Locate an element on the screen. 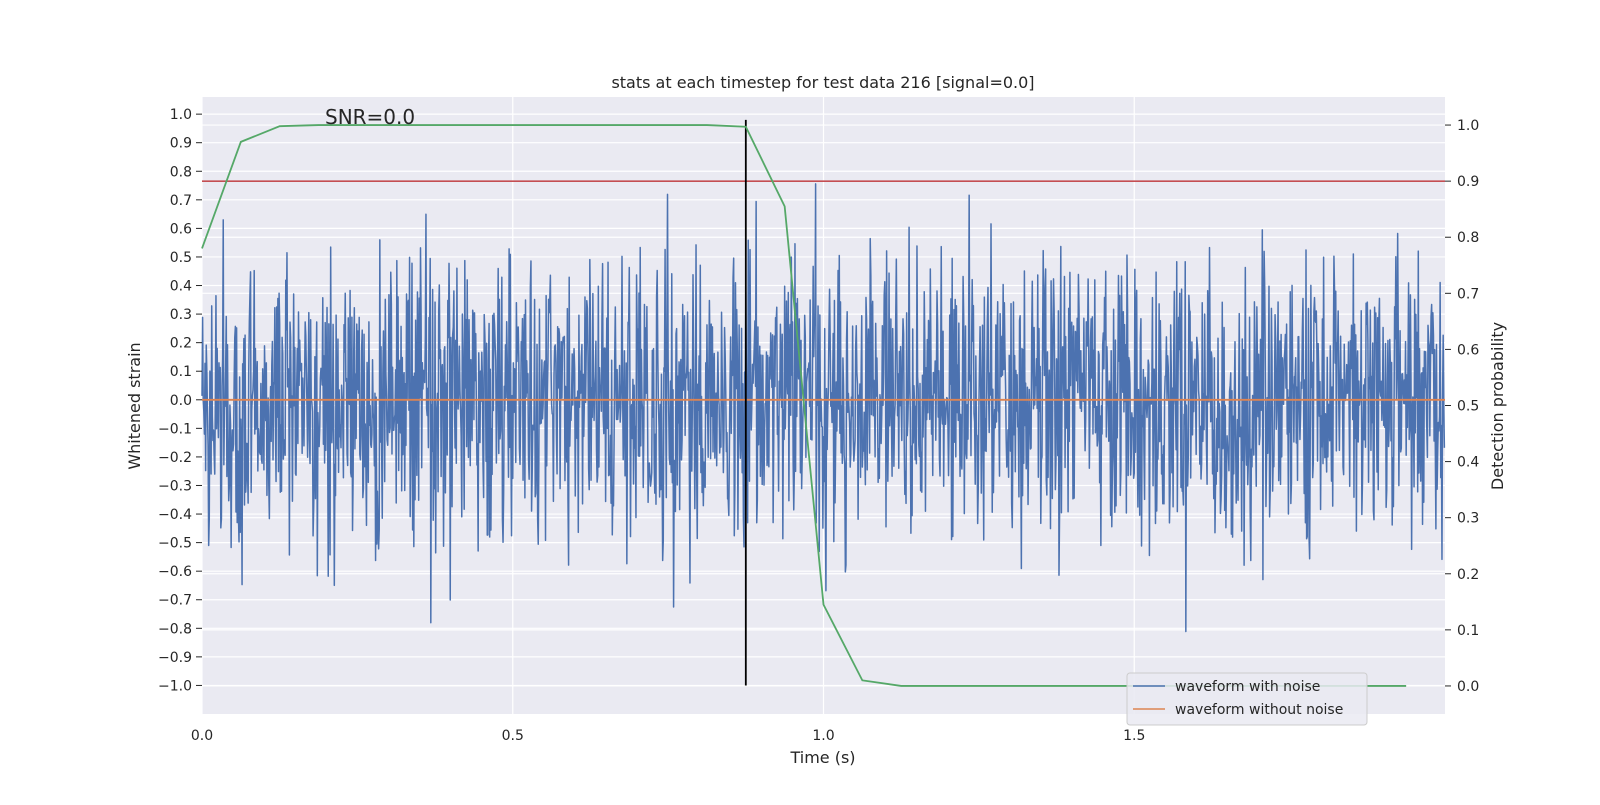 This screenshot has height=805, width=1600. y-right-axis-ticks: 1.0 0.9 0.8 0.7 0.6 0.5 0.4 0.3 0.2 0.1 0.0 is located at coordinates (1462, 406).